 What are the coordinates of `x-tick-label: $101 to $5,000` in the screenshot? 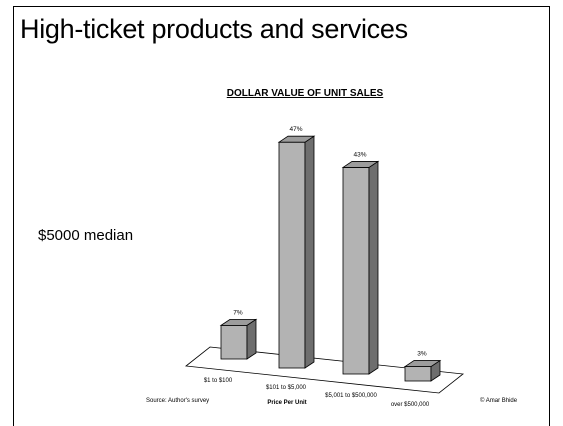 It's located at (286, 388).